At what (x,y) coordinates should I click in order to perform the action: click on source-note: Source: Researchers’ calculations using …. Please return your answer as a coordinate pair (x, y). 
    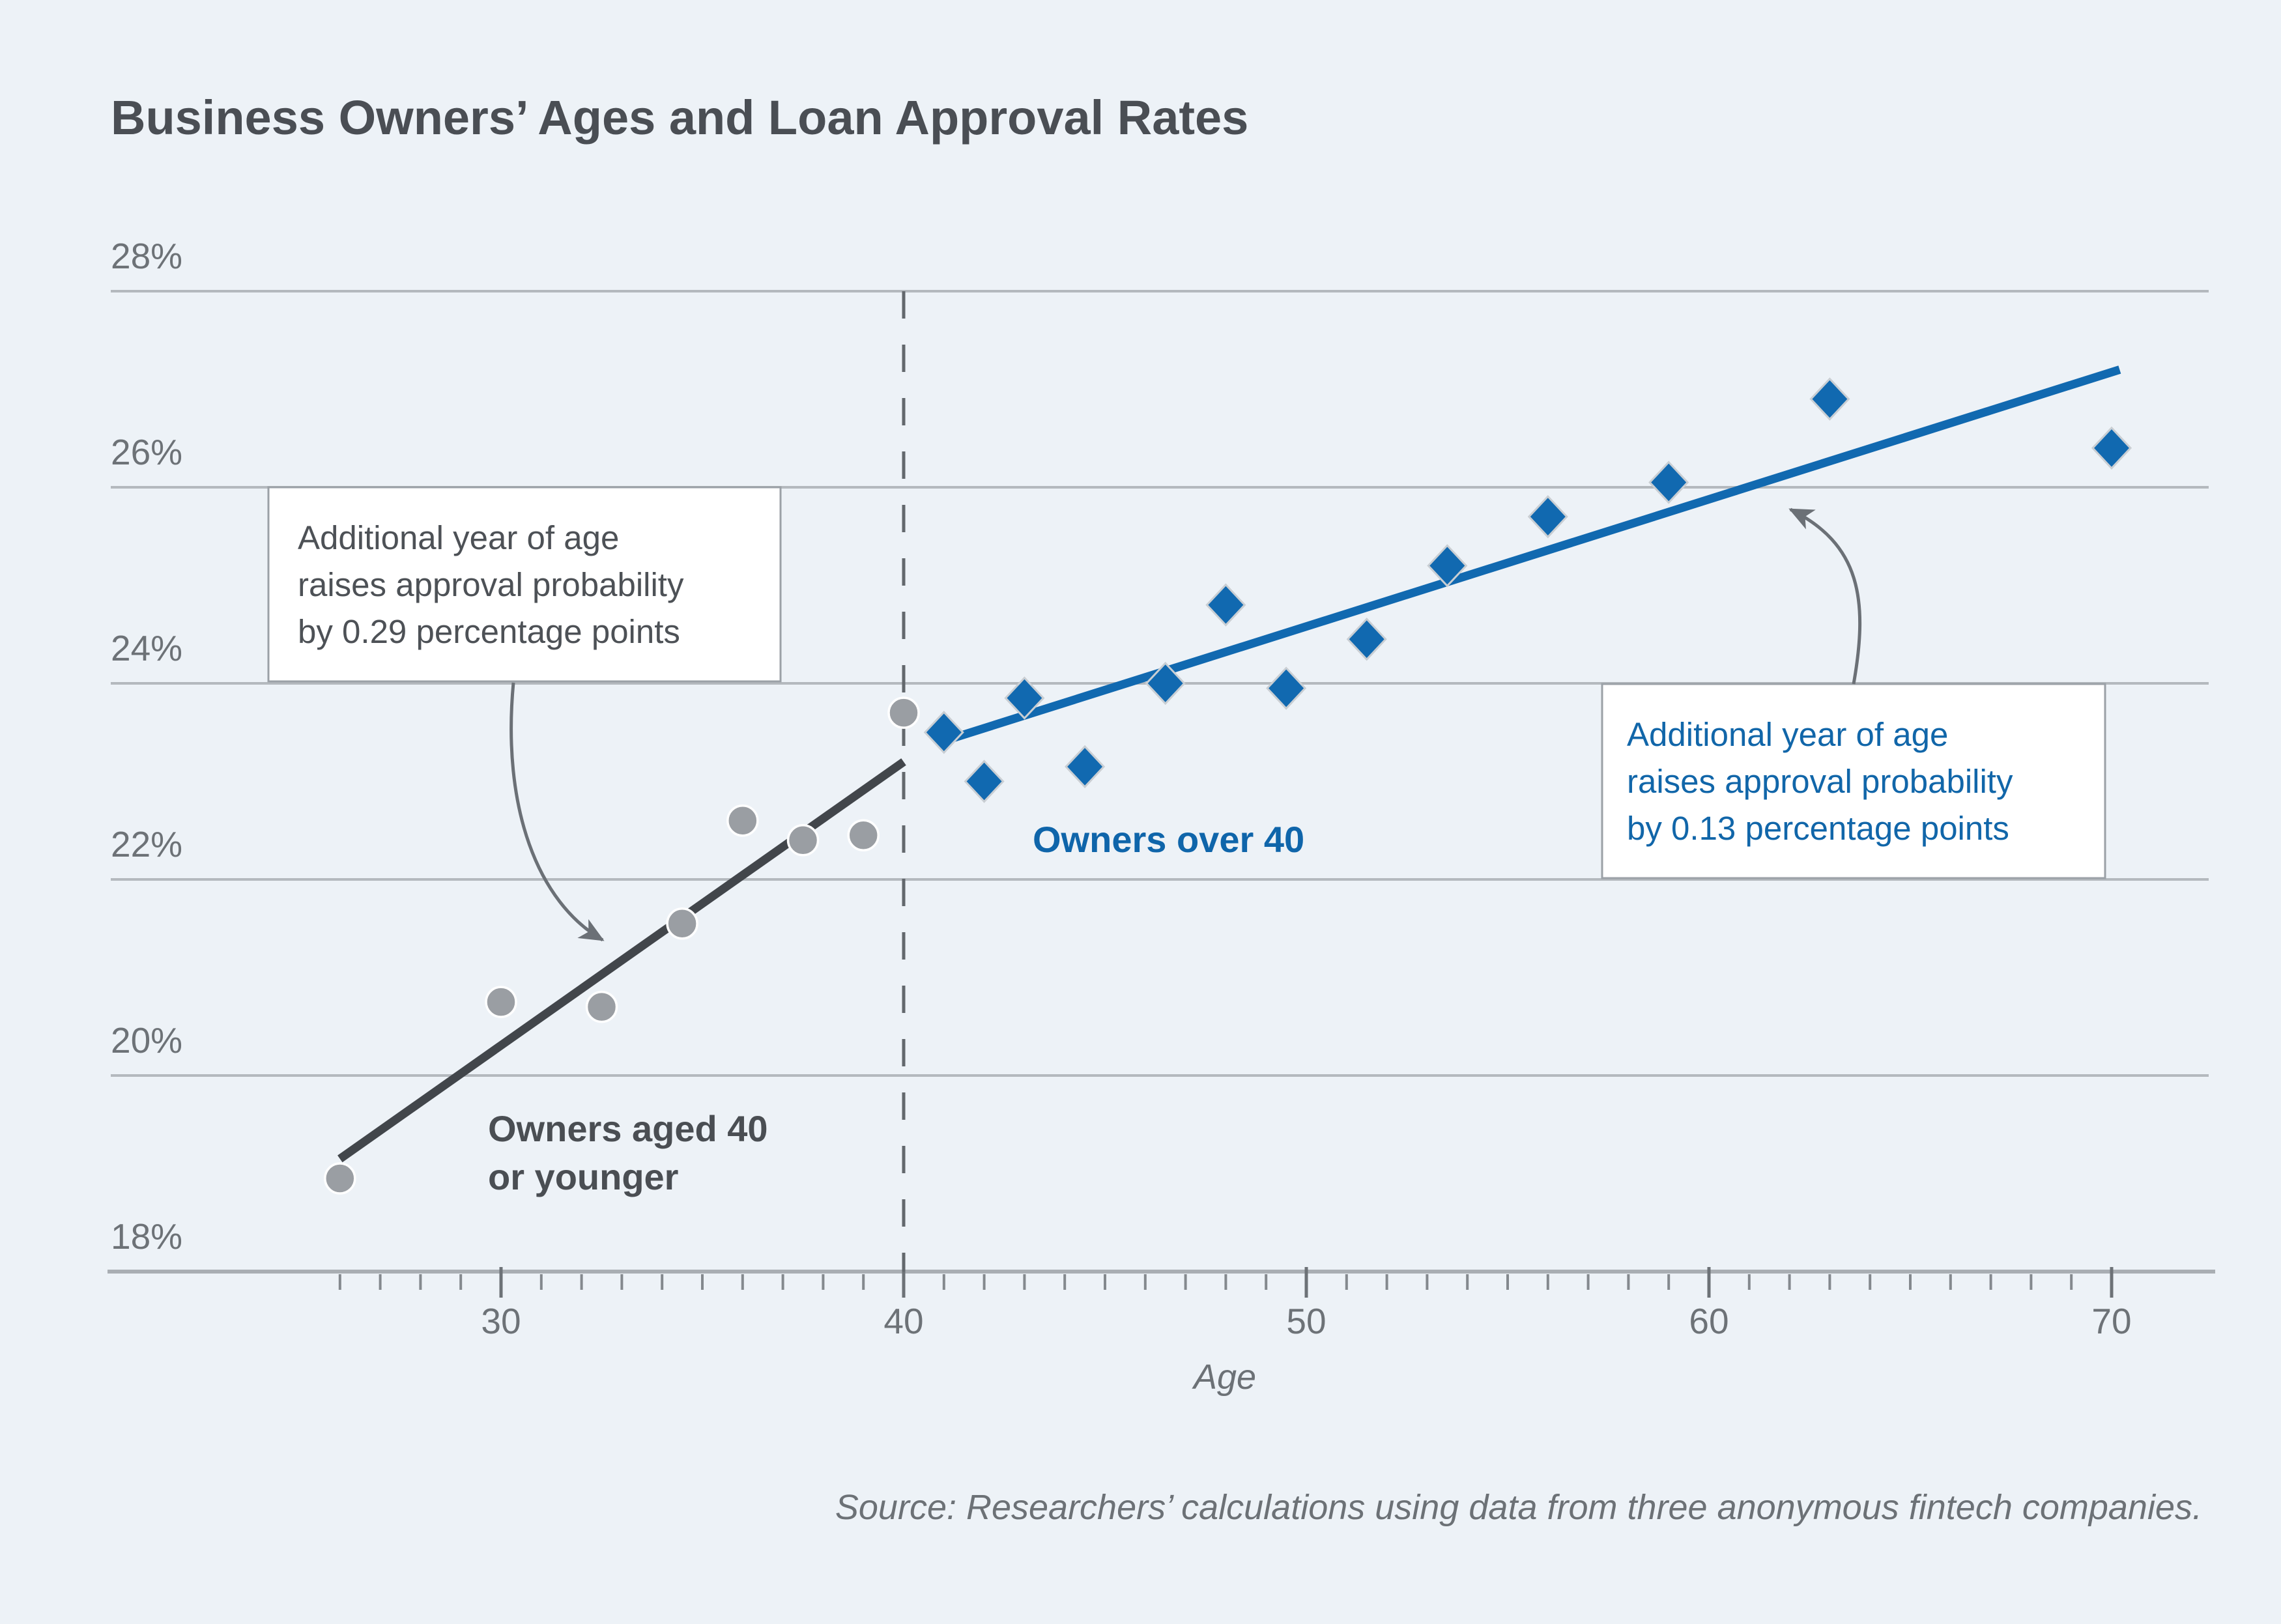
    Looking at the image, I should click on (1518, 1507).